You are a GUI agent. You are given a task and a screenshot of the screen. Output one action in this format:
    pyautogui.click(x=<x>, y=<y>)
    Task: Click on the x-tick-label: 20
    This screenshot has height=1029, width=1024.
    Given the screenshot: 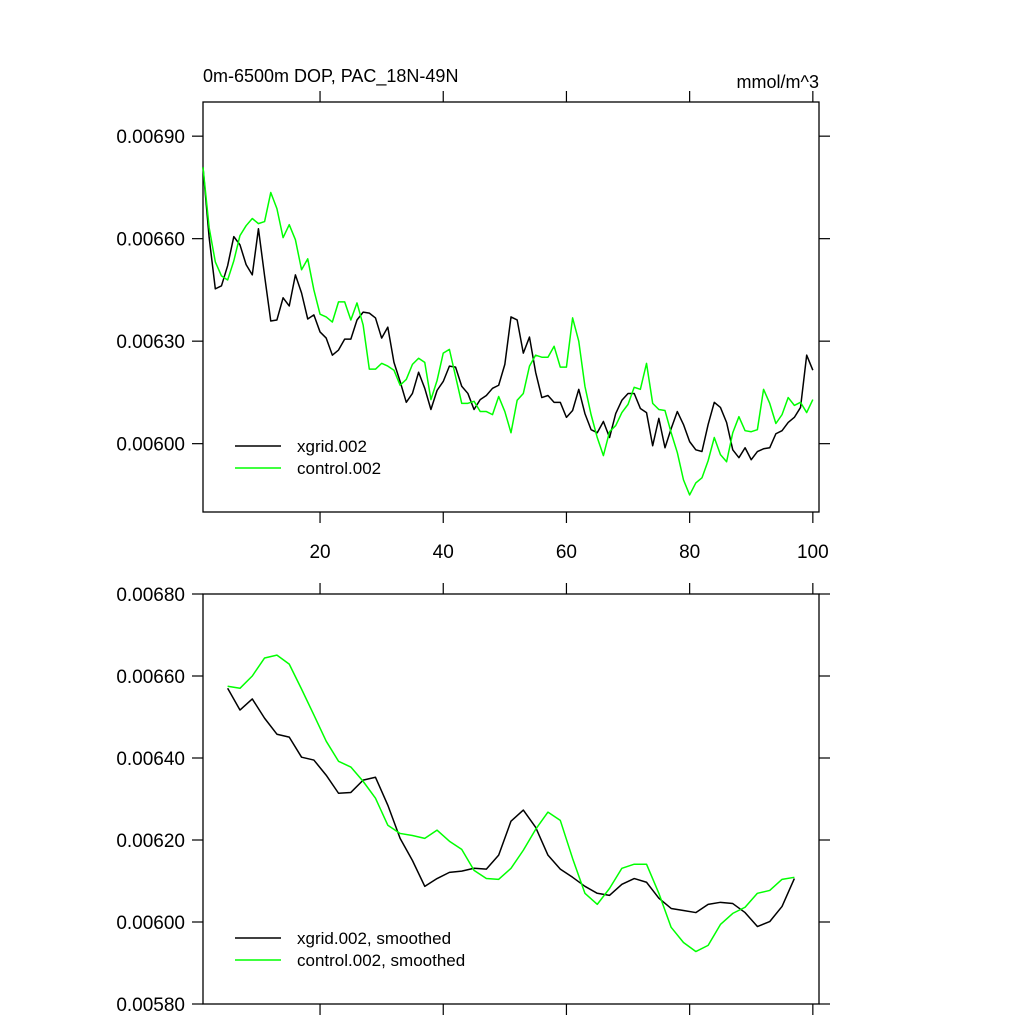 What is the action you would take?
    pyautogui.click(x=319, y=552)
    